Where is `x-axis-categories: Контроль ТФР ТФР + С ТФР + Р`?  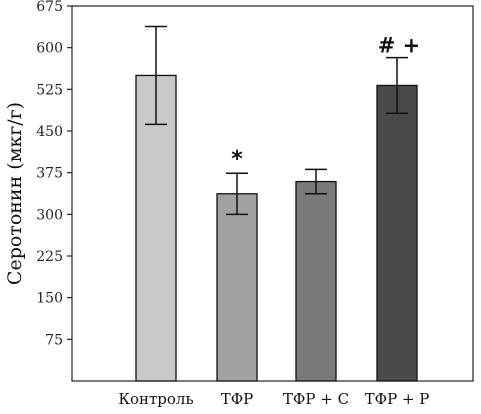
x-axis-categories: Контроль ТФР ТФР + С ТФР + Р is located at coordinates (273, 399).